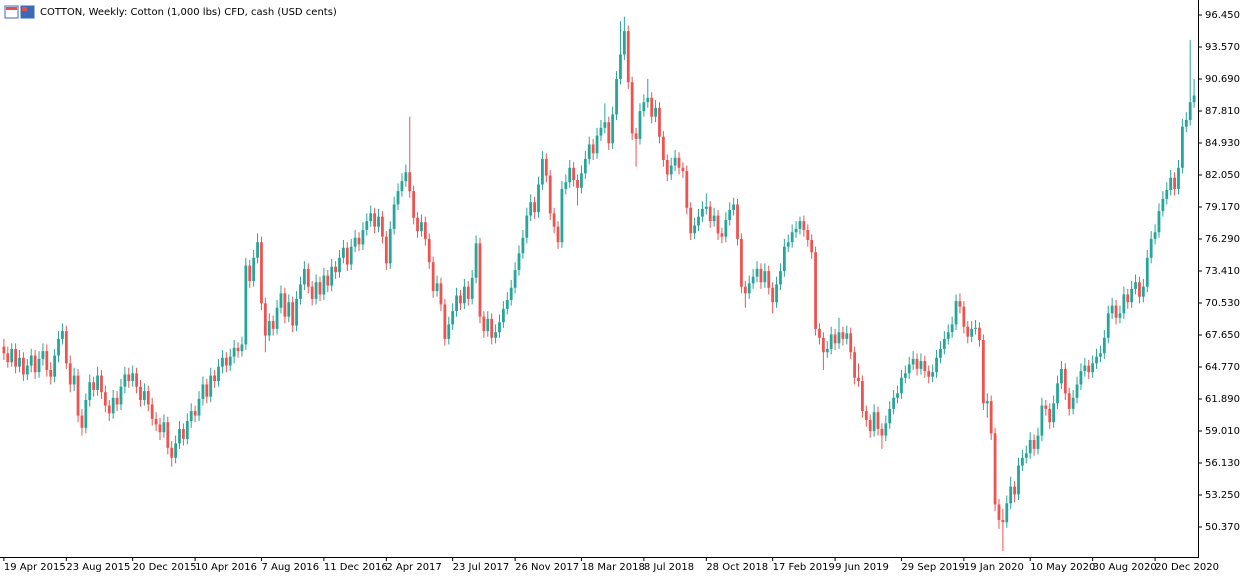 The width and height of the screenshot is (1246, 576). Describe the element at coordinates (290, 567) in the screenshot. I see `x-tick-label: 7 Aug 2016` at that location.